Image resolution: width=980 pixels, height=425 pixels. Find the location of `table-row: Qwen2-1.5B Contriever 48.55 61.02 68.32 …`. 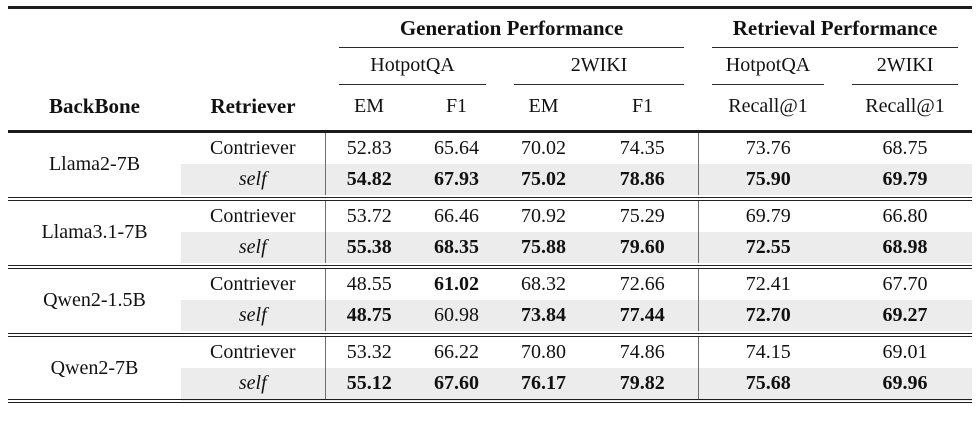

table-row: Qwen2-1.5B Contriever 48.55 61.02 68.32 … is located at coordinates (490, 289).